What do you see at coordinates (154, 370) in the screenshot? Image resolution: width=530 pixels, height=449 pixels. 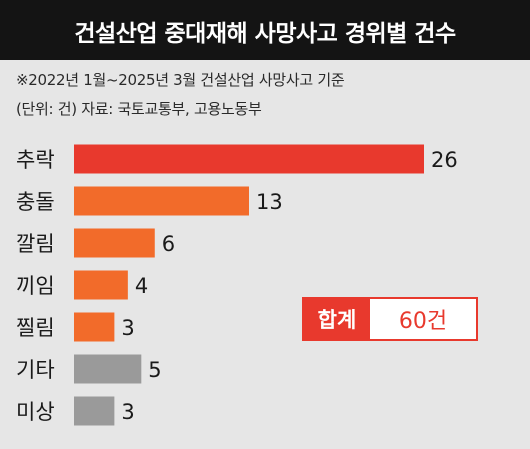 I see `value-label: 5` at bounding box center [154, 370].